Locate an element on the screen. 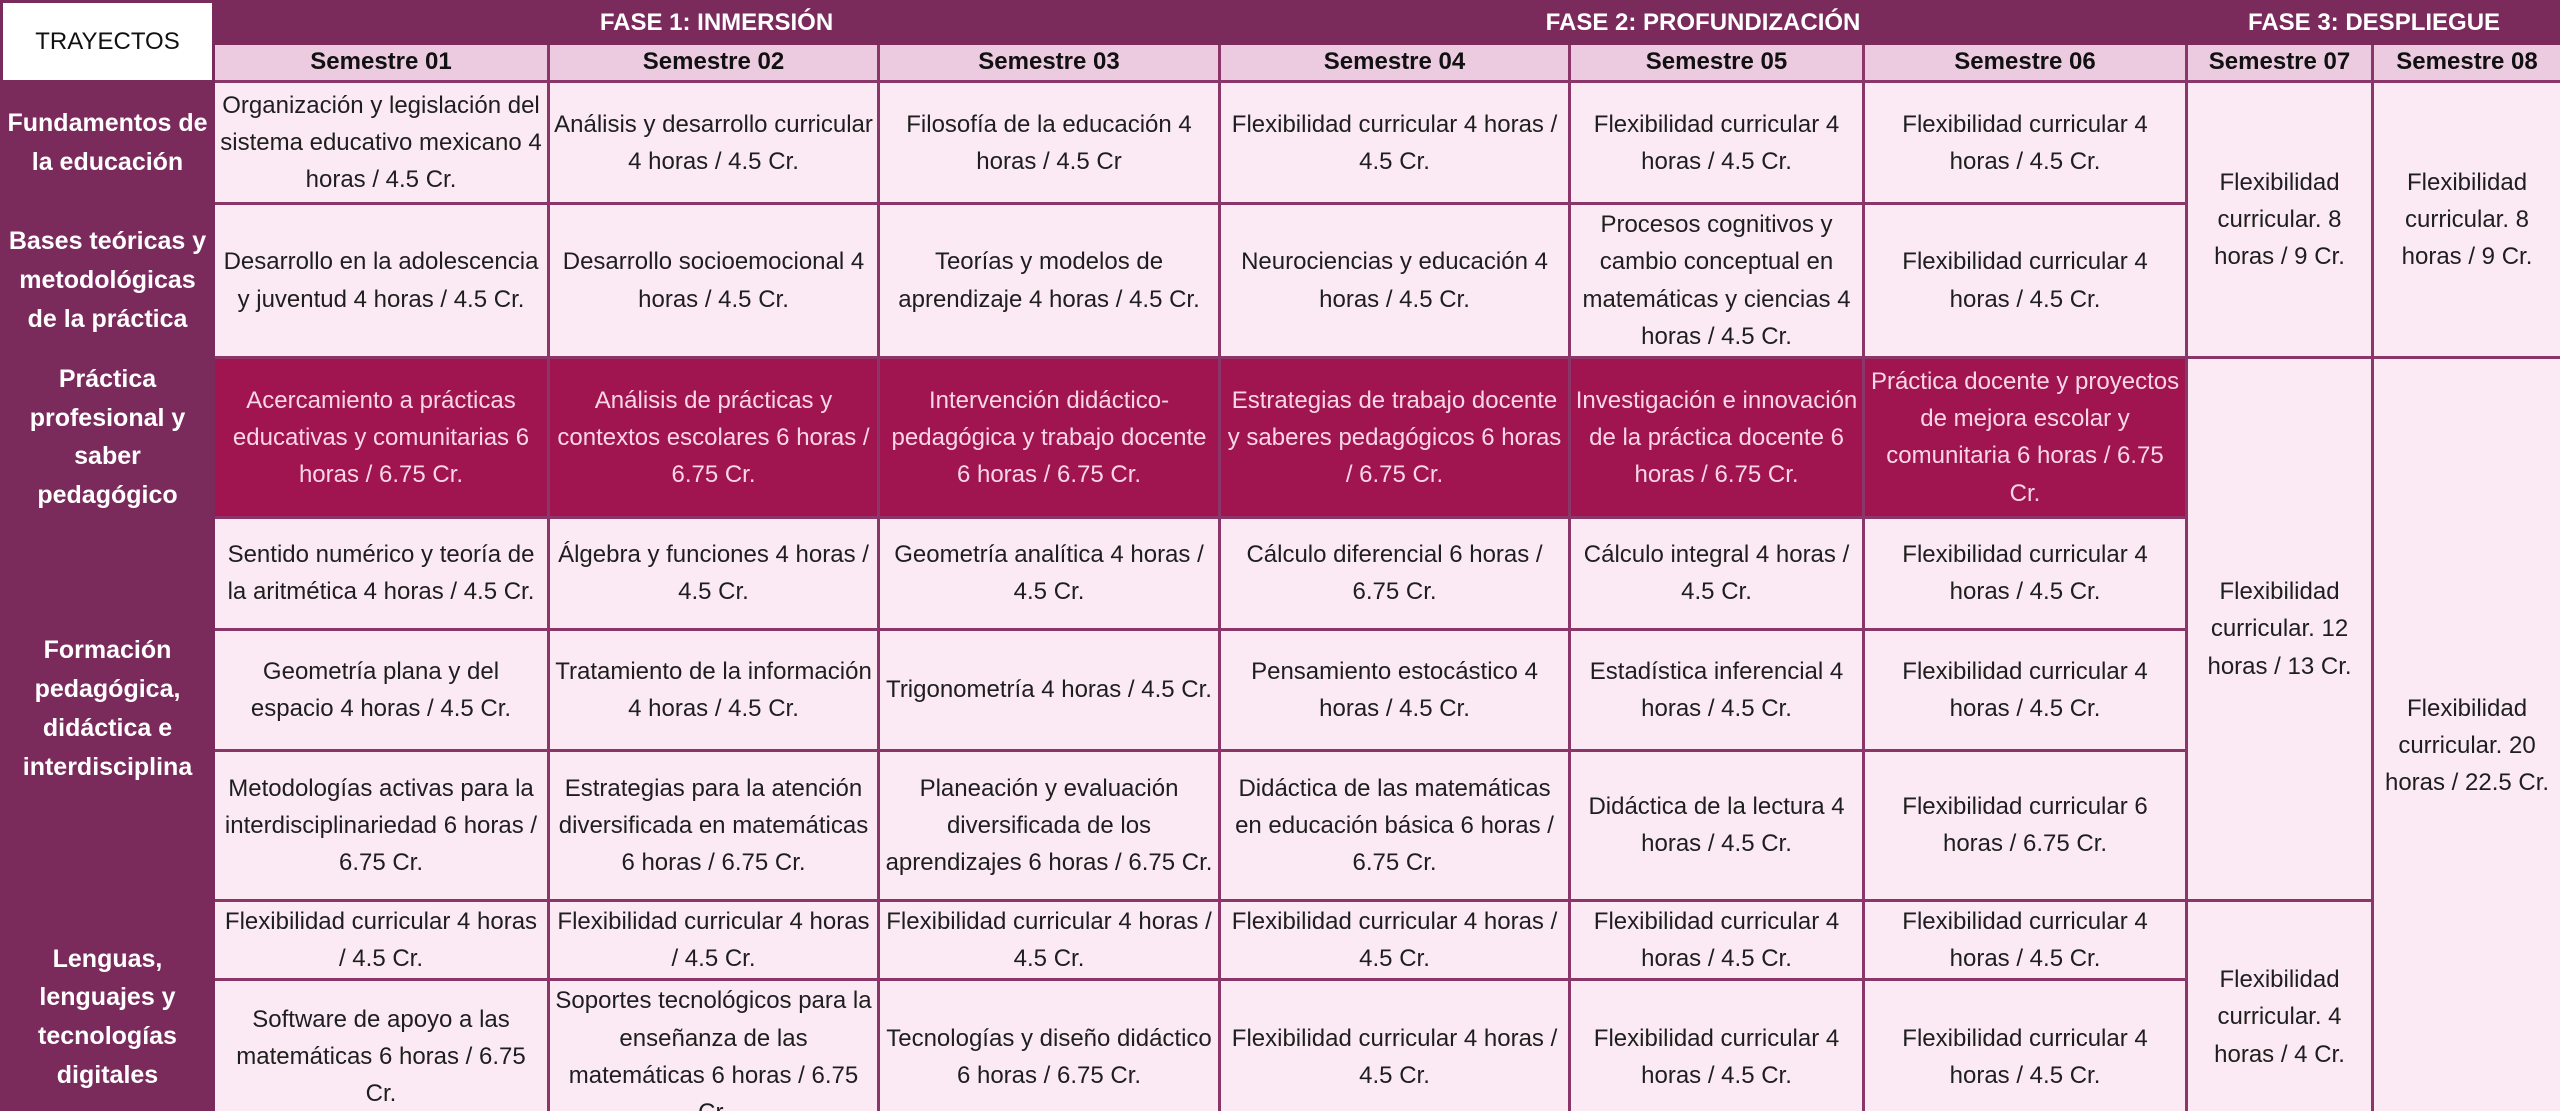 This screenshot has width=2560, height=1111. semester-header: Semestre 06 is located at coordinates (2025, 63).